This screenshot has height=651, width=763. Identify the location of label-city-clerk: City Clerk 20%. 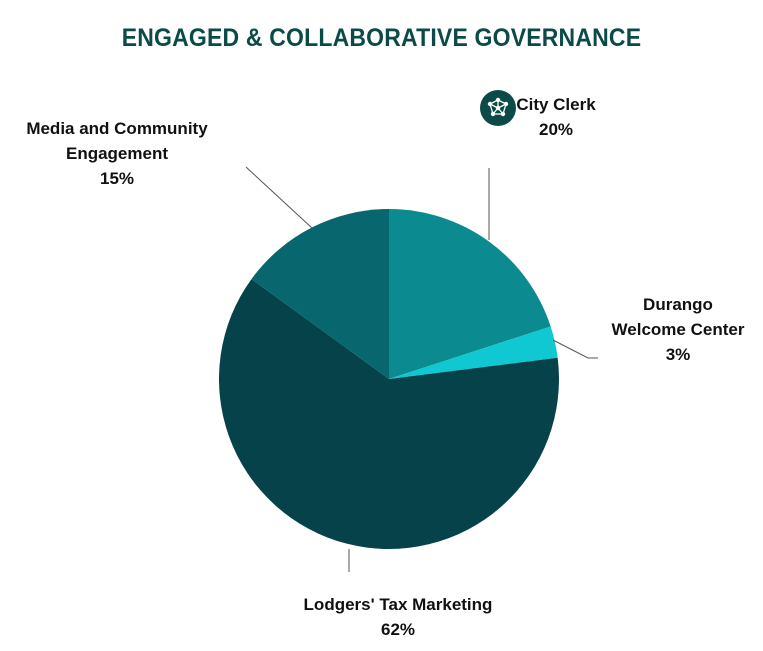
(556, 117).